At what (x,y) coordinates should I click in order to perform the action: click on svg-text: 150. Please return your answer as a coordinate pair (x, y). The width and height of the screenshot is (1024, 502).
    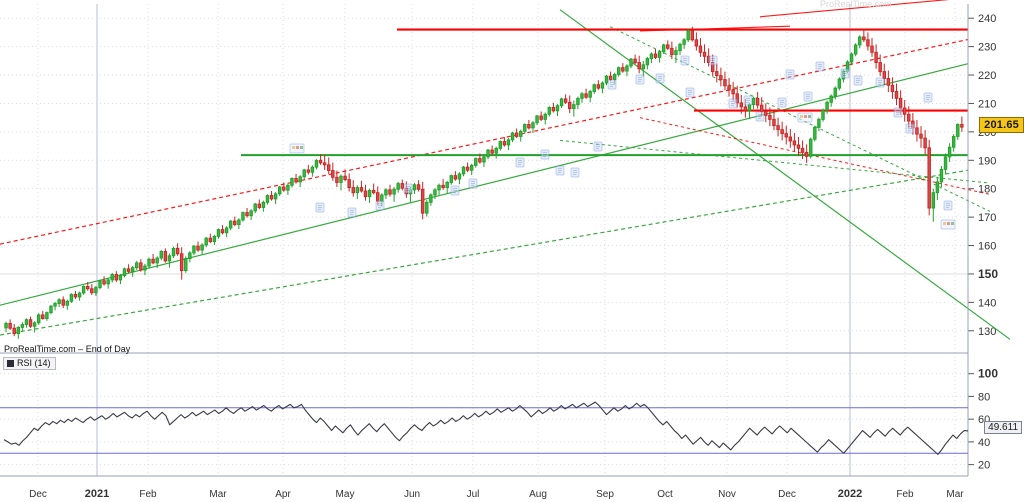
    Looking at the image, I should click on (988, 274).